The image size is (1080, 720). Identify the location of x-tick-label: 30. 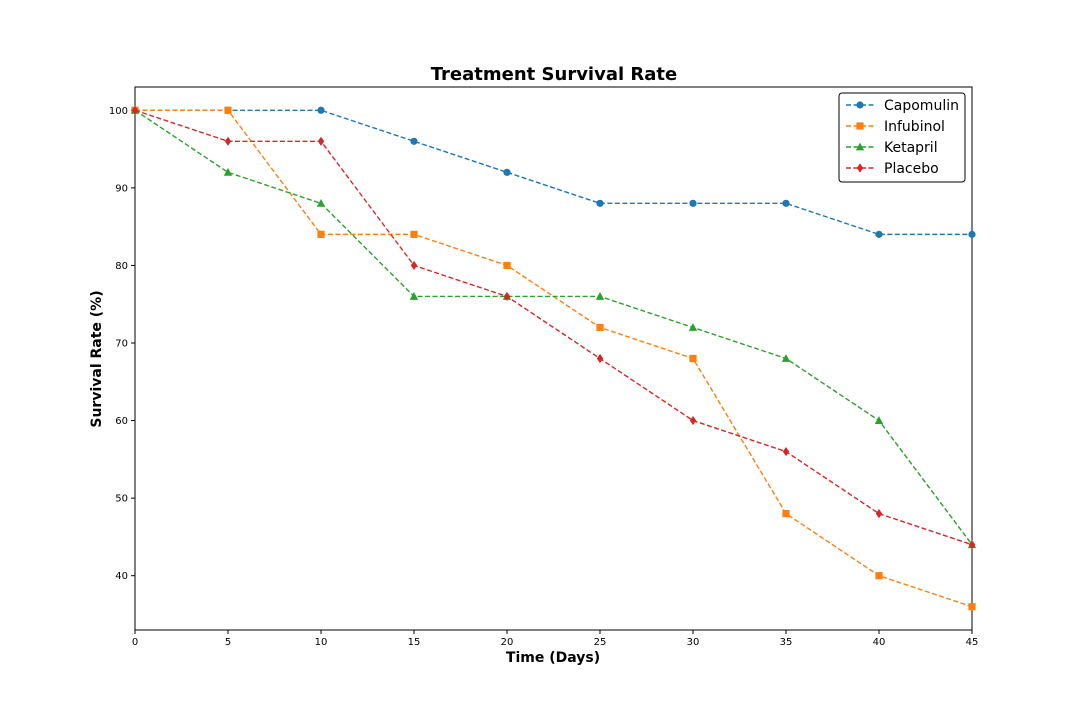
(693, 642).